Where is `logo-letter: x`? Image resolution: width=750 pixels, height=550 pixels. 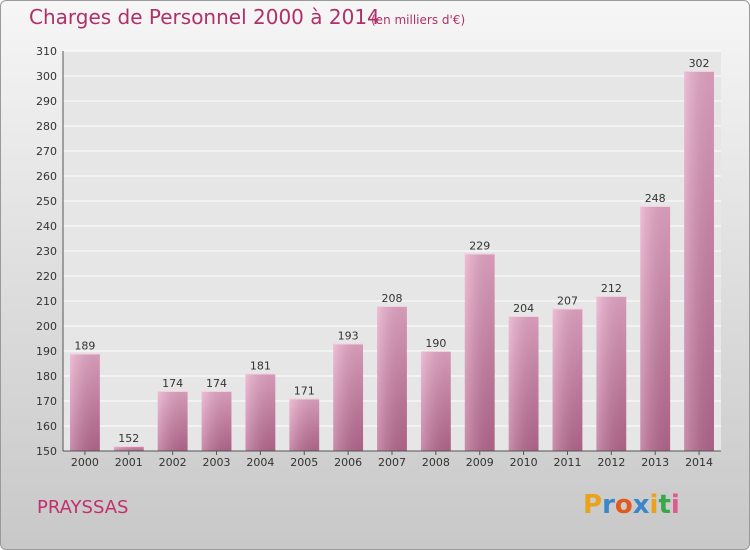
logo-letter: x is located at coordinates (641, 505).